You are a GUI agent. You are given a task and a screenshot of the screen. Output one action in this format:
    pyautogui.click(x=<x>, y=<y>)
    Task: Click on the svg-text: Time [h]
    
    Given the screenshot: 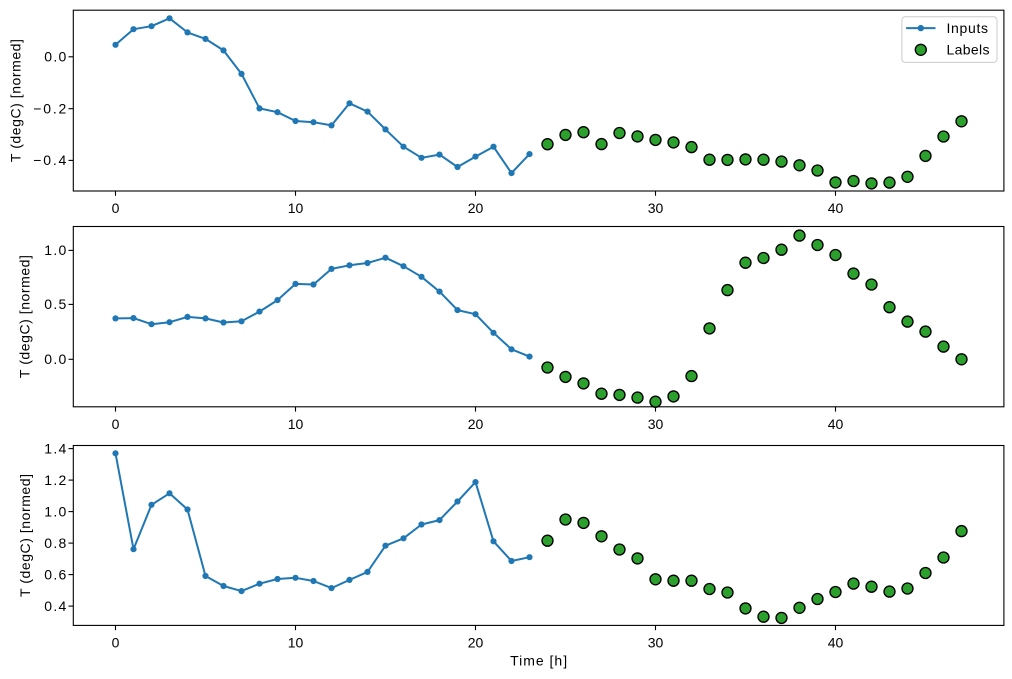 What is the action you would take?
    pyautogui.click(x=538, y=661)
    